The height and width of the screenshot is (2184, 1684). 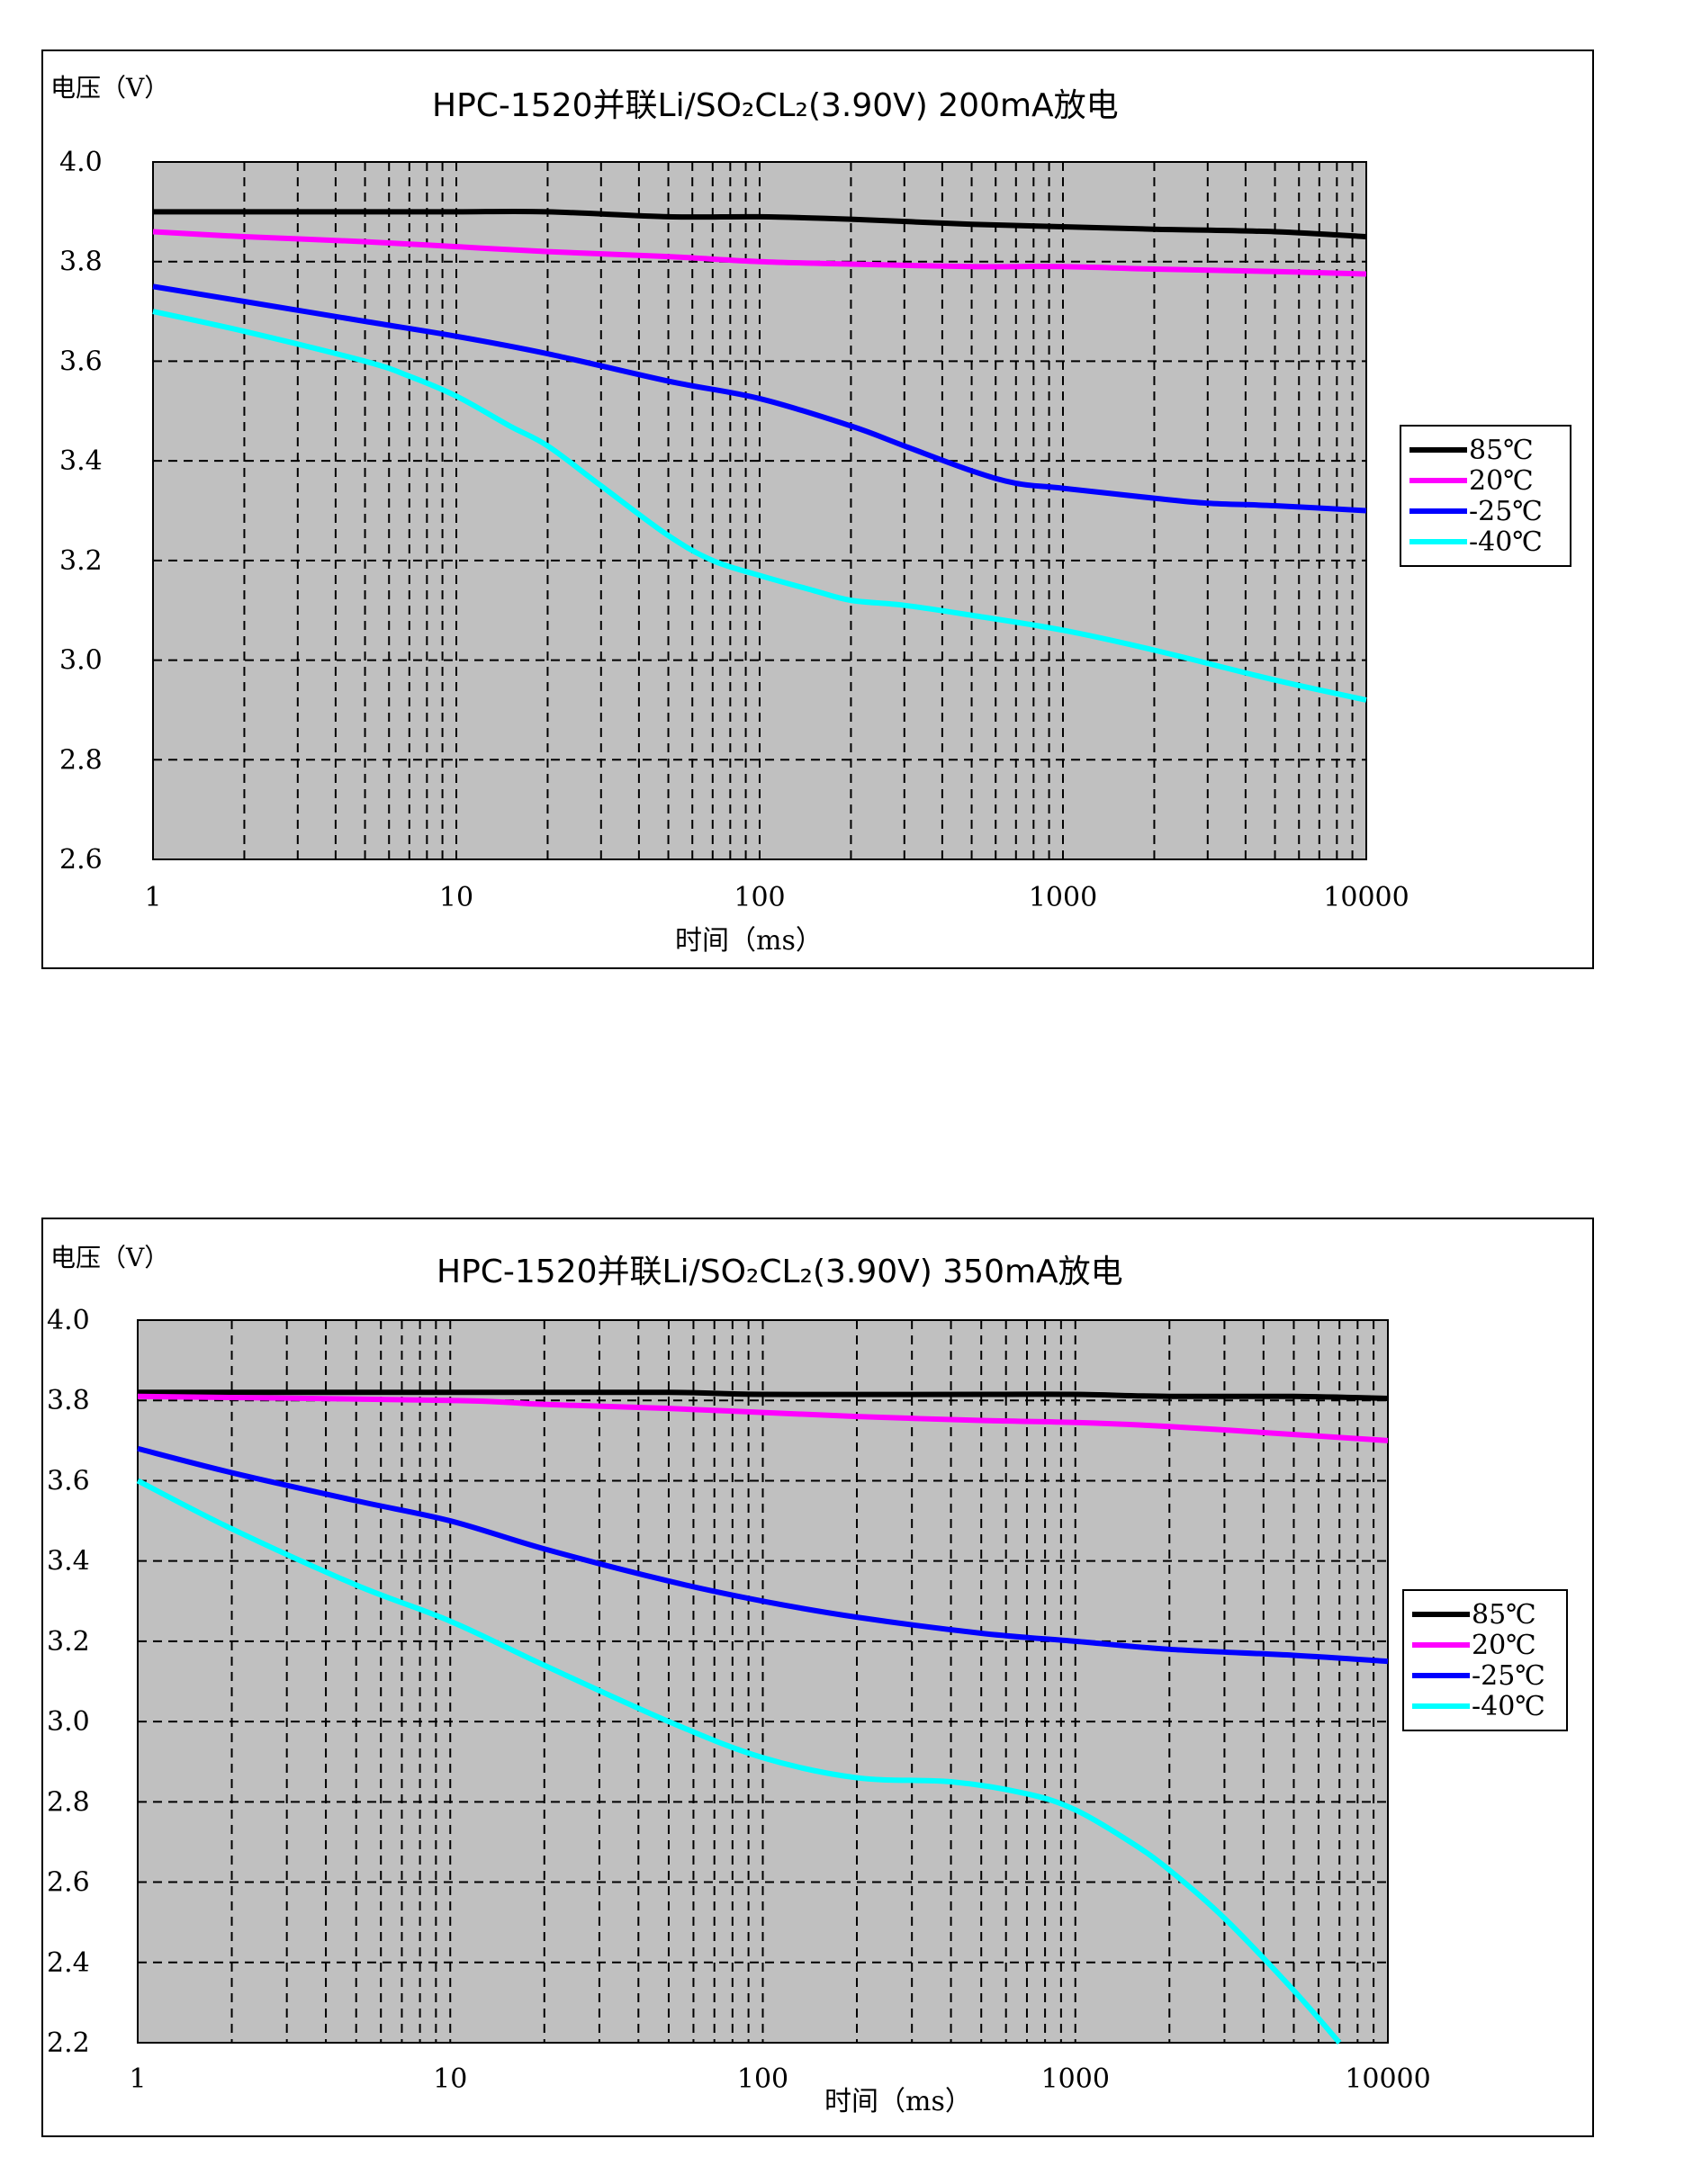 I want to click on y-tick-label: 2.2, so click(x=69, y=2043).